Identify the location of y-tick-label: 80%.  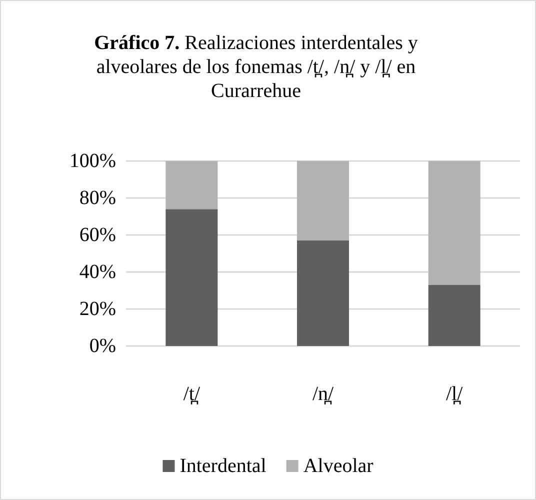
(97, 198).